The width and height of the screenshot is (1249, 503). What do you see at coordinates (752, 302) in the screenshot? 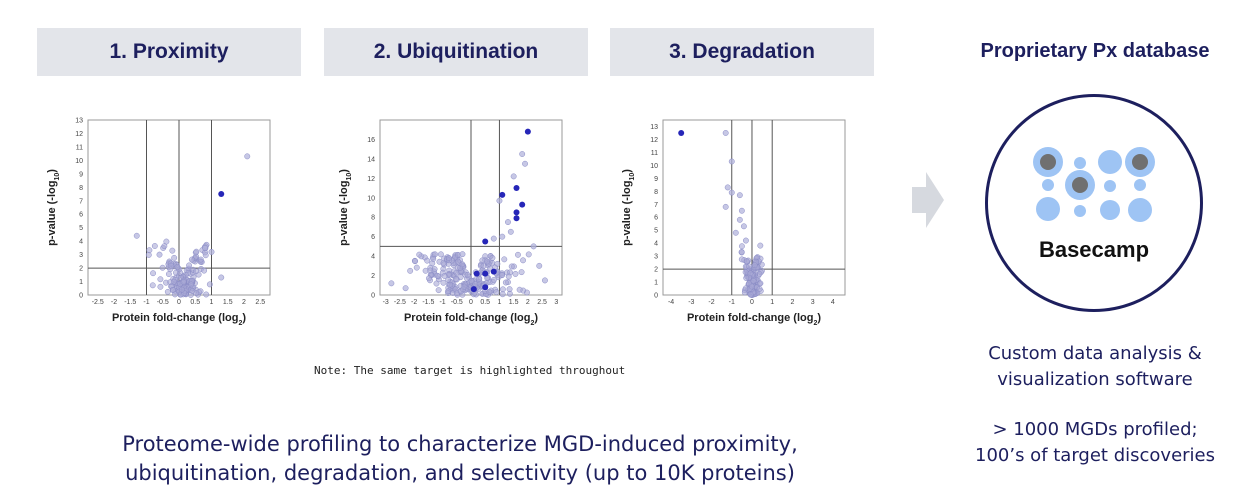
I see `c3-x-tick-label: 0` at bounding box center [752, 302].